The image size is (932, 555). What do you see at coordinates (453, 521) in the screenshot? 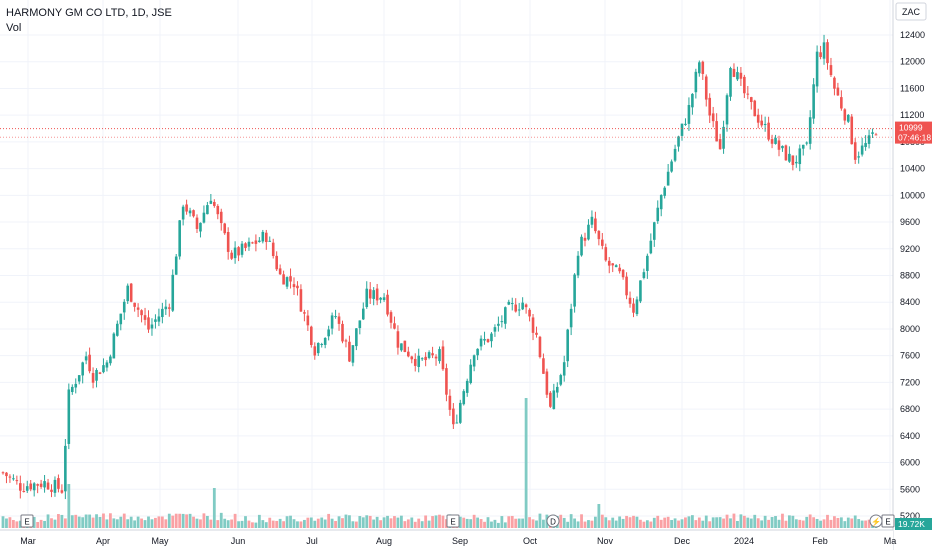
I see `earnings-marker-shape` at bounding box center [453, 521].